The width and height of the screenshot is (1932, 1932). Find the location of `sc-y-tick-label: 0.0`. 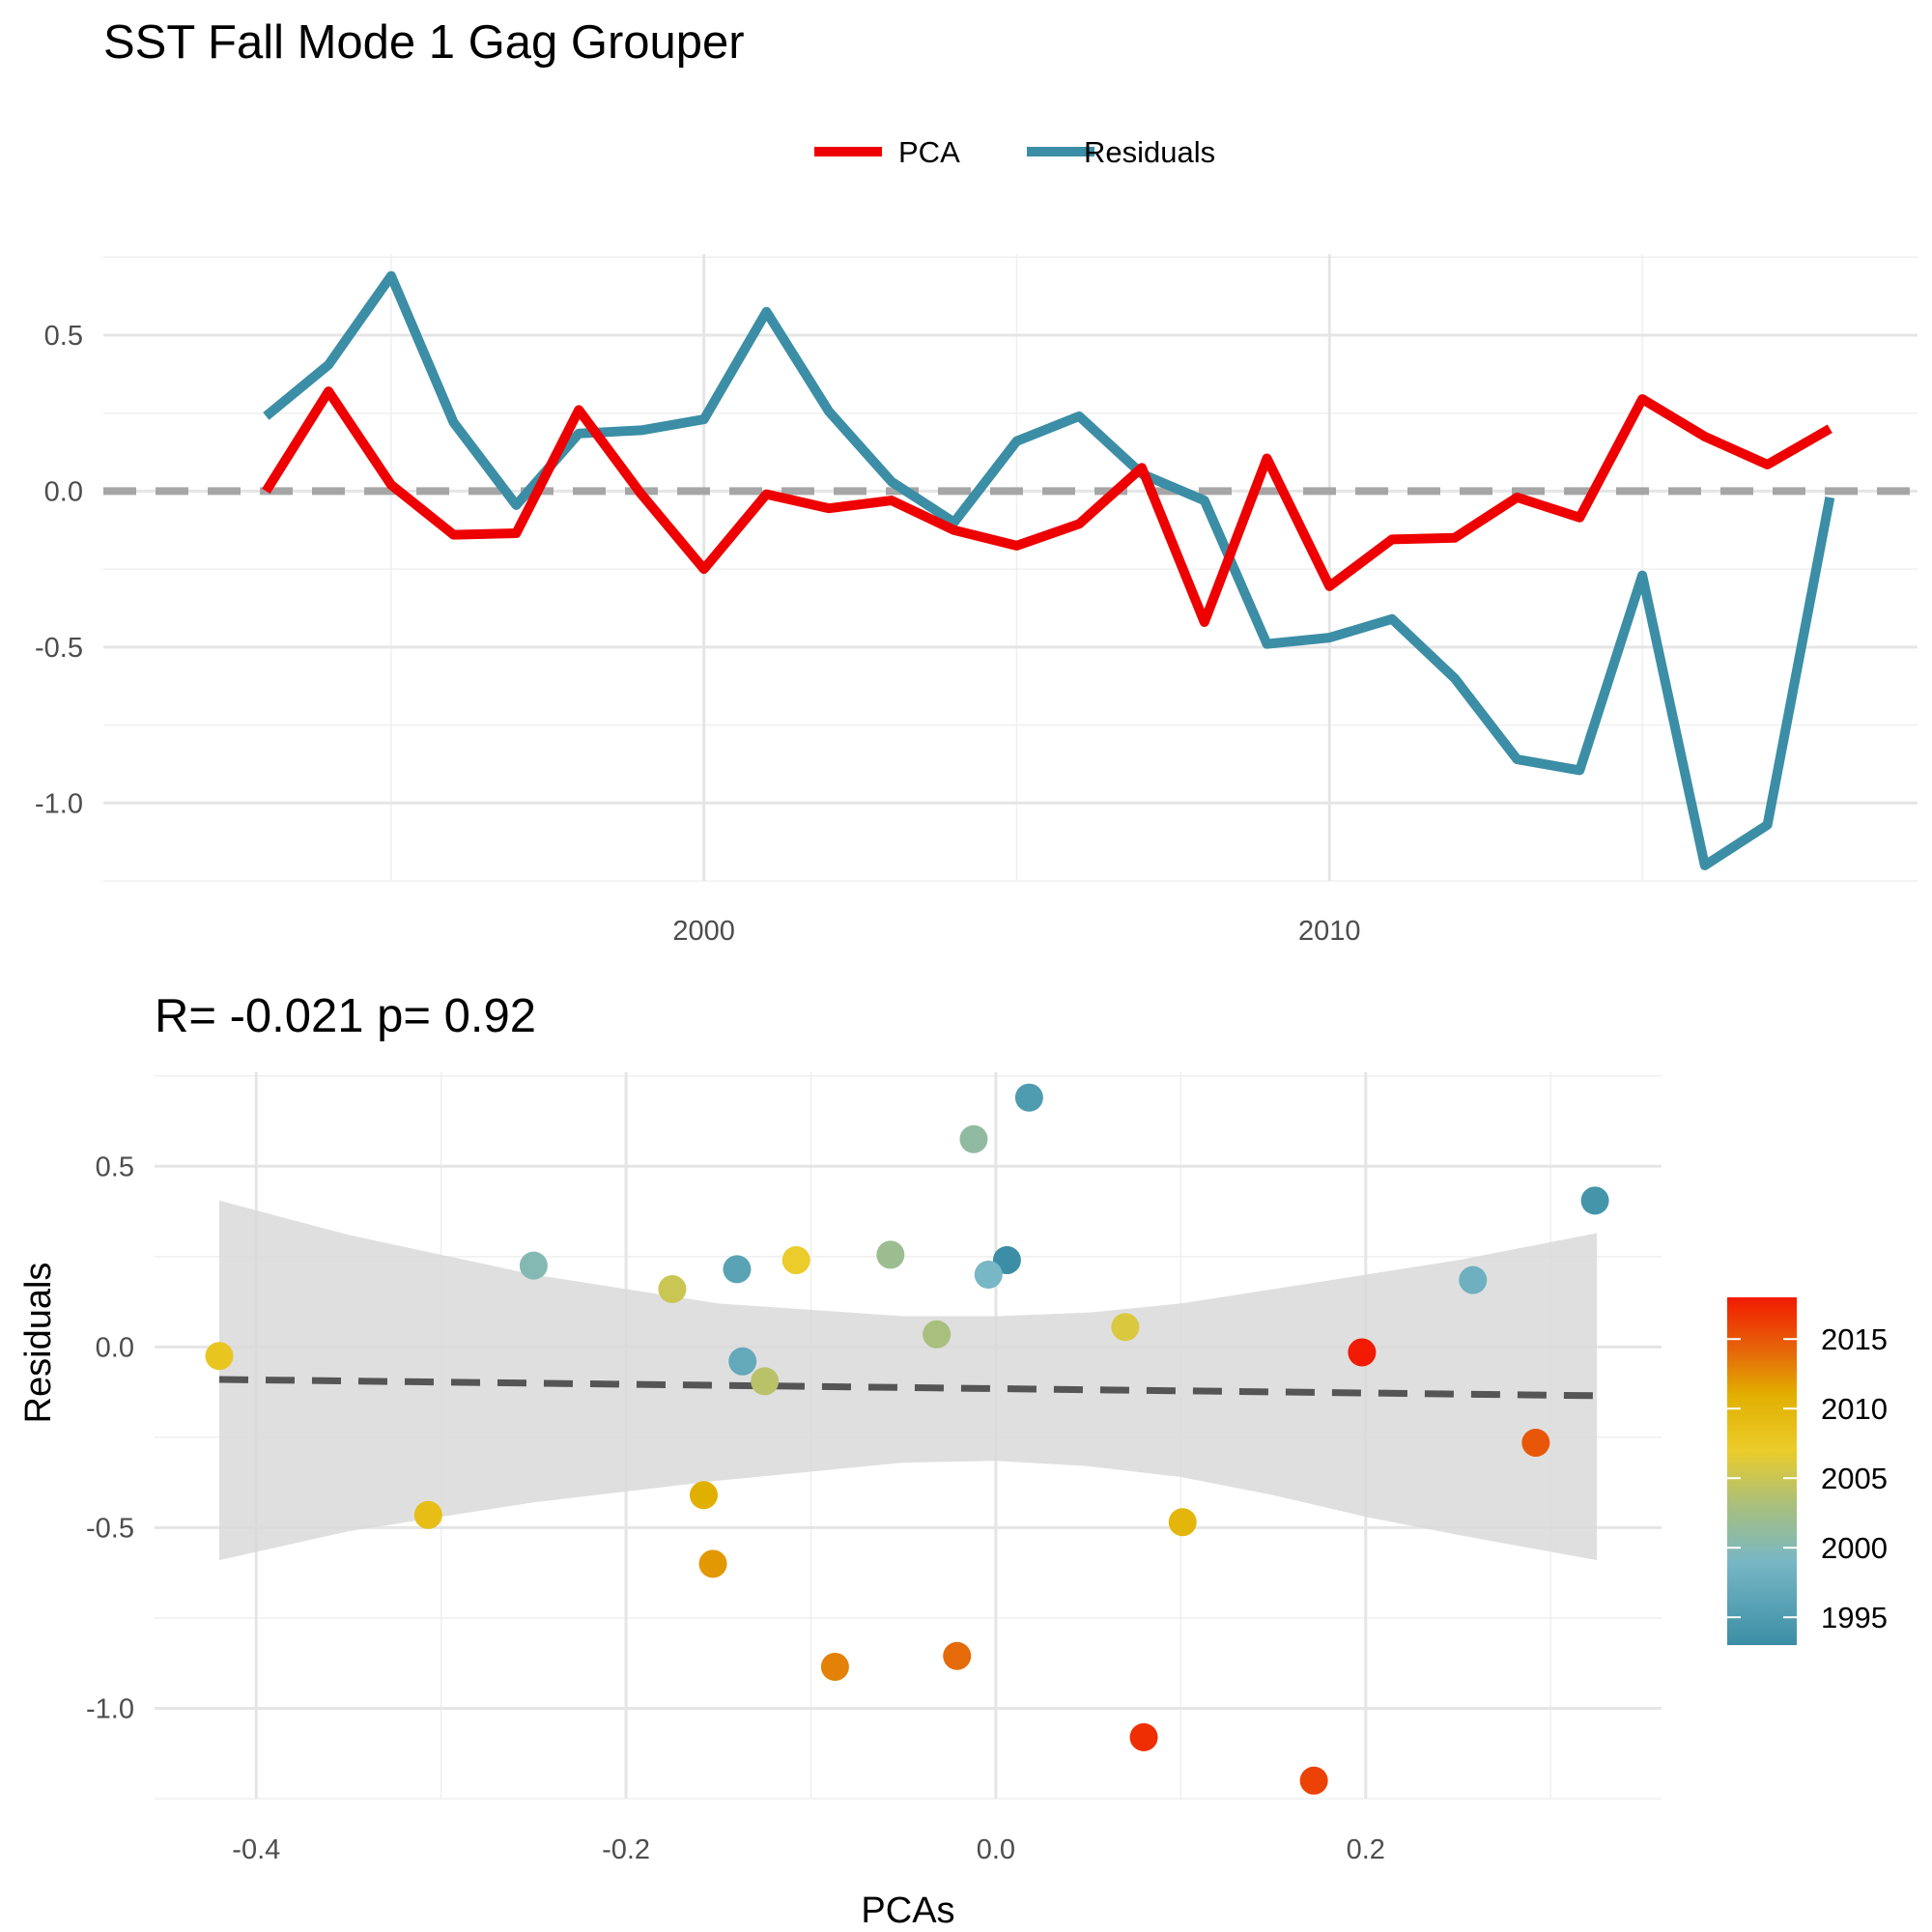

sc-y-tick-label: 0.0 is located at coordinates (115, 1347).